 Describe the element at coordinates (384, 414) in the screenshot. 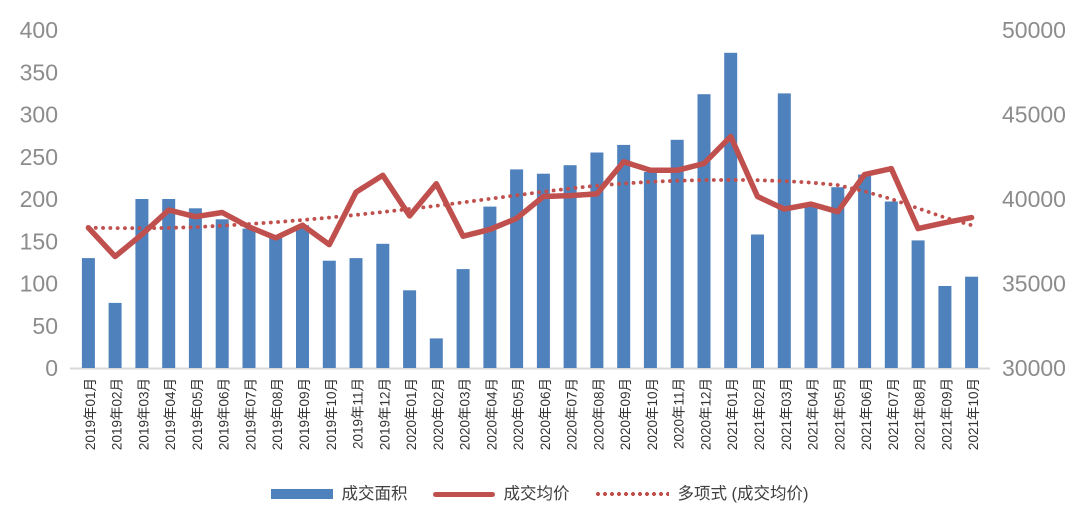

I see `x-axis-label: 2019年12月` at that location.